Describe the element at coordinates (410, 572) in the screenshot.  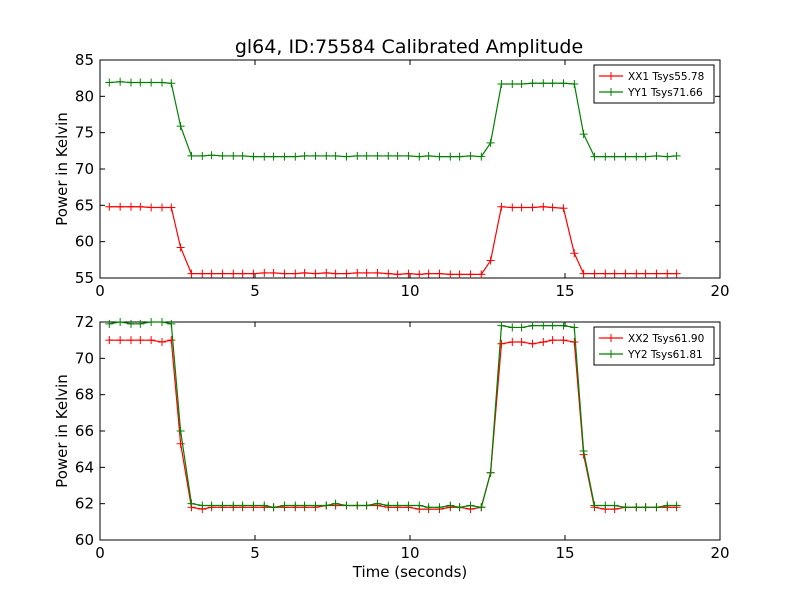
I see `x-axis-label: Time (seconds)` at that location.